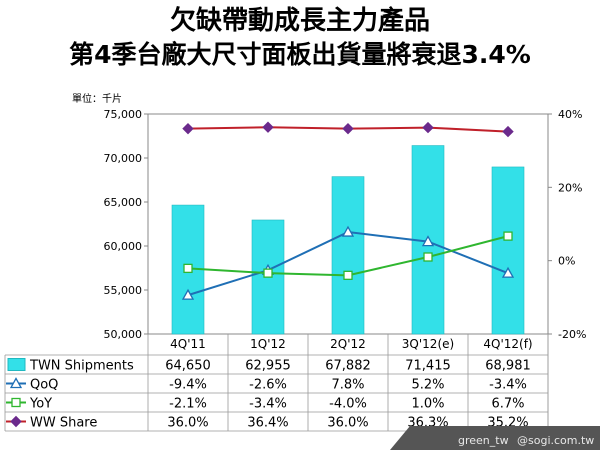 The height and width of the screenshot is (450, 600). Describe the element at coordinates (268, 366) in the screenshot. I see `data-label: 62,955` at that location.